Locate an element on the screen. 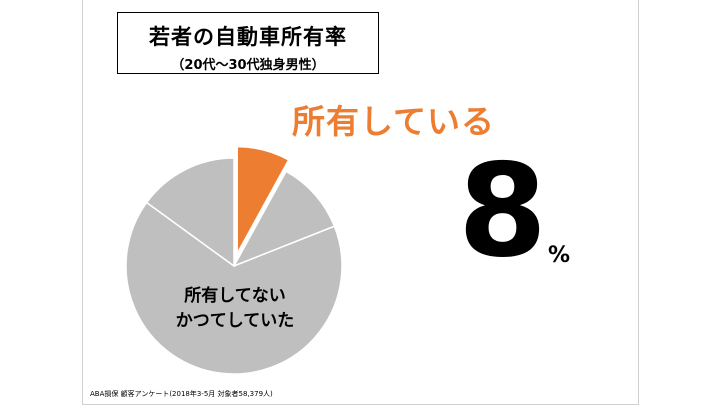  chart-subtitle: （20代～30代独身男性） is located at coordinates (248, 65).